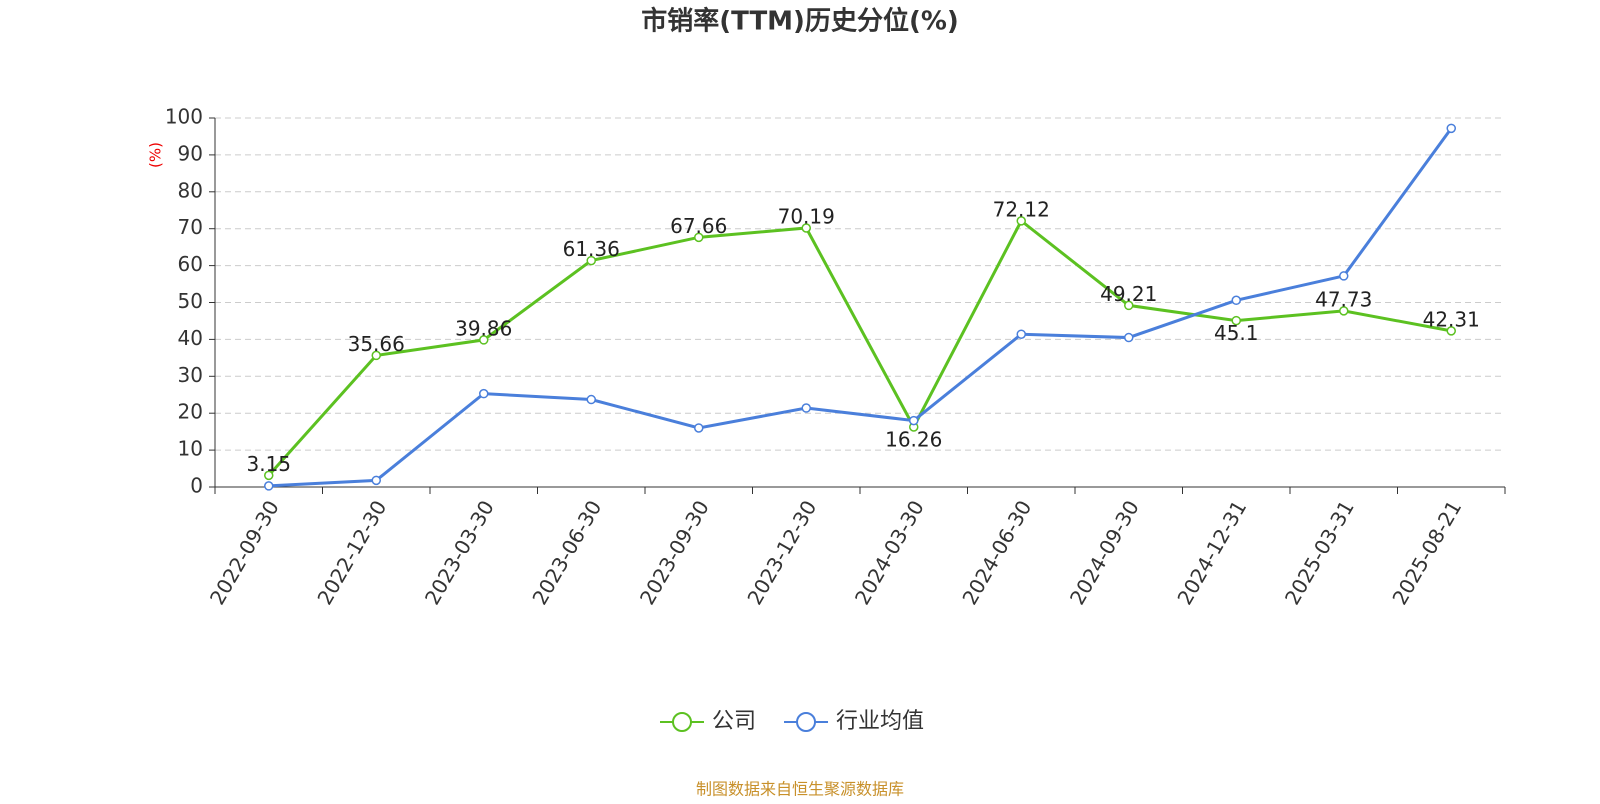 The height and width of the screenshot is (804, 1600). What do you see at coordinates (483, 328) in the screenshot?
I see `data-label: 39.86` at bounding box center [483, 328].